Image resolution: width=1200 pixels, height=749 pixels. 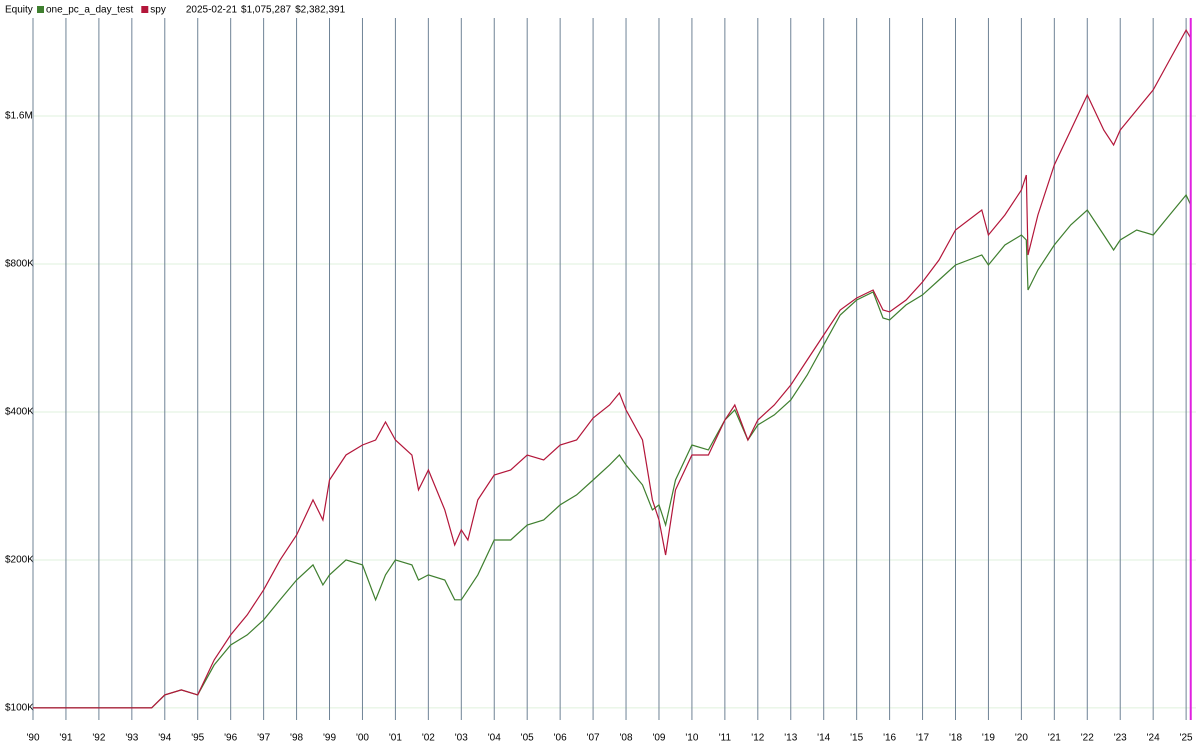 I want to click on x-tick-label: '96, so click(x=230, y=738).